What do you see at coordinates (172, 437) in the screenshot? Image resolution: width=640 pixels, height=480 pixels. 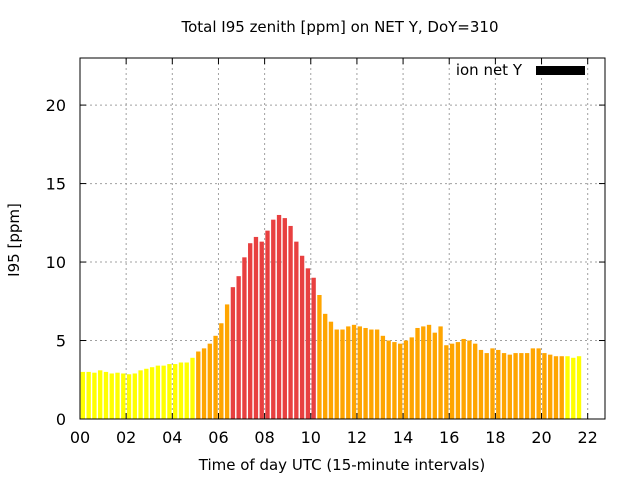 I see `x-tick-label: 04` at bounding box center [172, 437].